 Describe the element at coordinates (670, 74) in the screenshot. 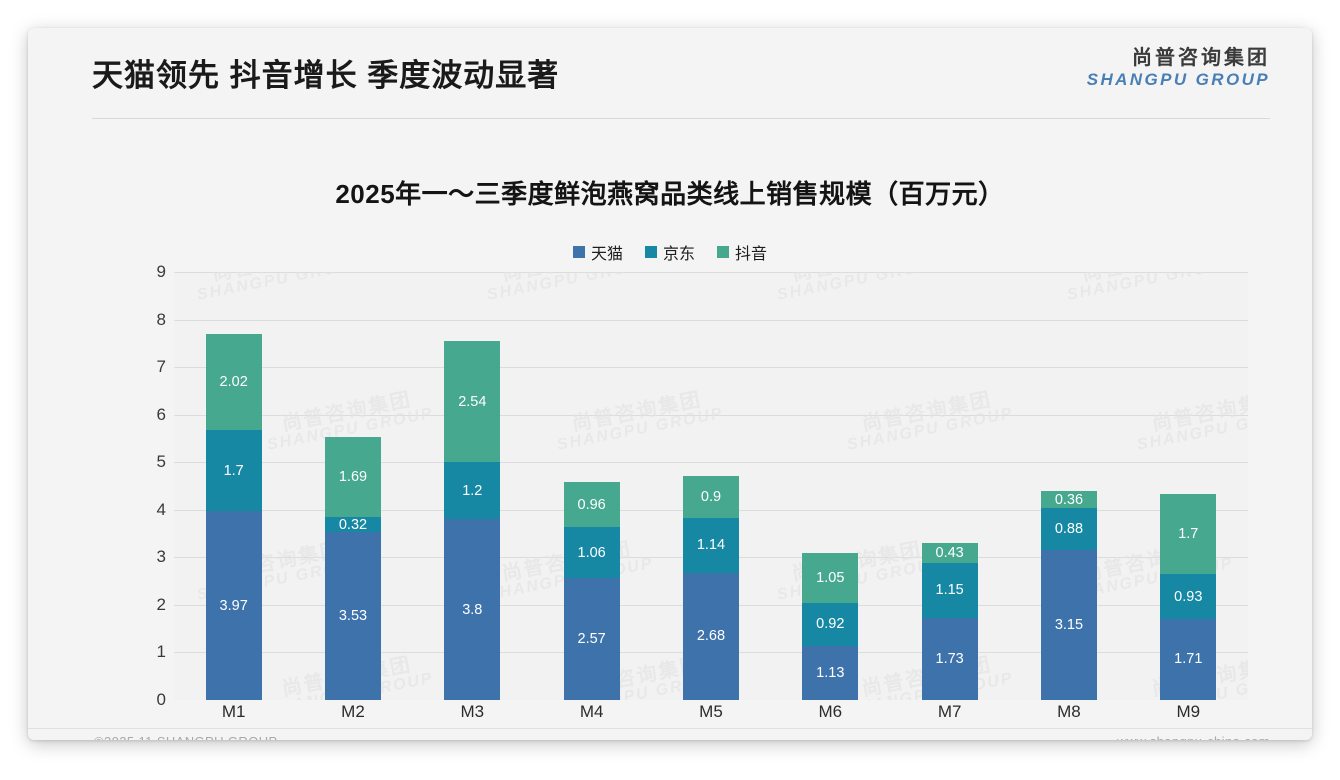

I see `slide-header: 天猫领先 抖音增长 季度波动显著 尚普咨询集团 SHANGPU GROUP` at that location.